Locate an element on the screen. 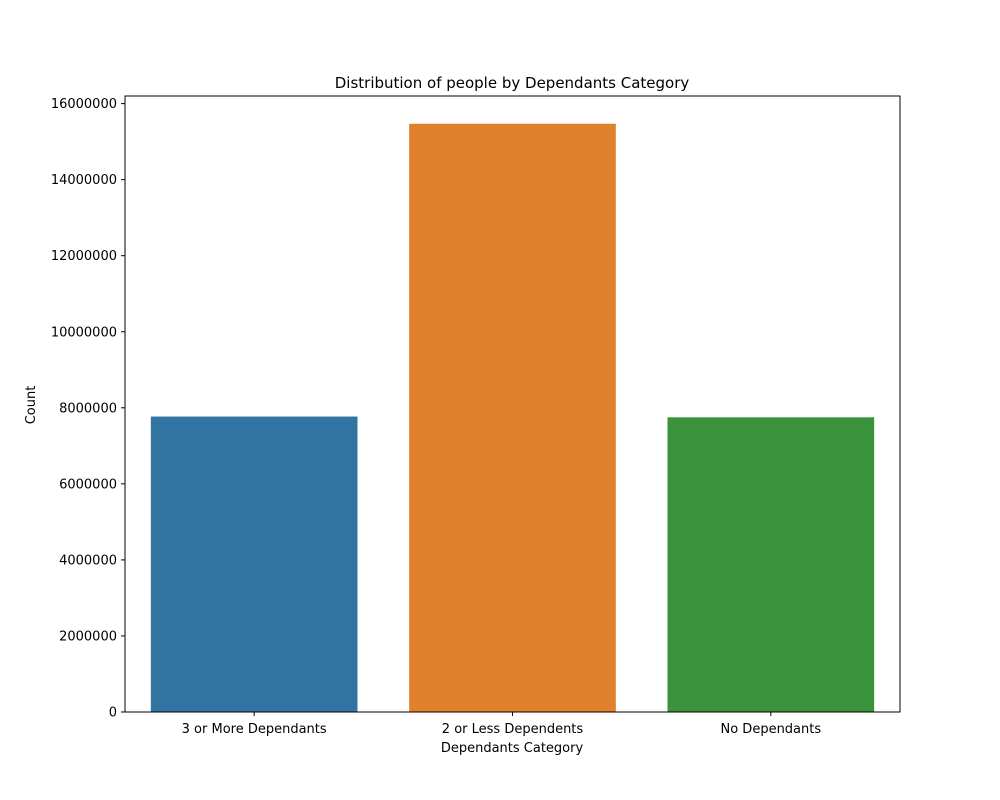 This screenshot has width=1000, height=800. y-tick-label: 4000000 is located at coordinates (88, 560).